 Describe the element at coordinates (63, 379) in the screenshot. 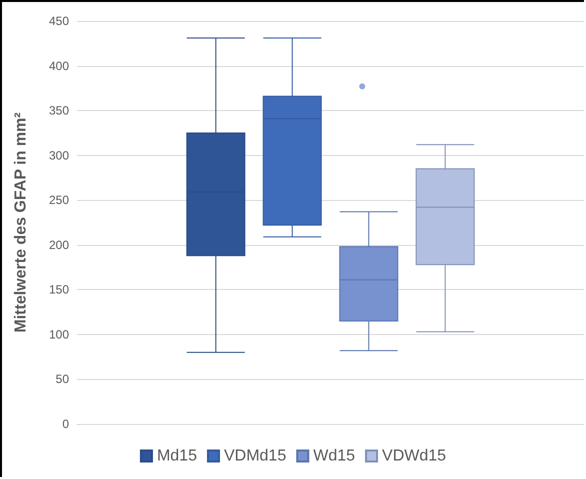

I see `y-tick-label: 50` at that location.